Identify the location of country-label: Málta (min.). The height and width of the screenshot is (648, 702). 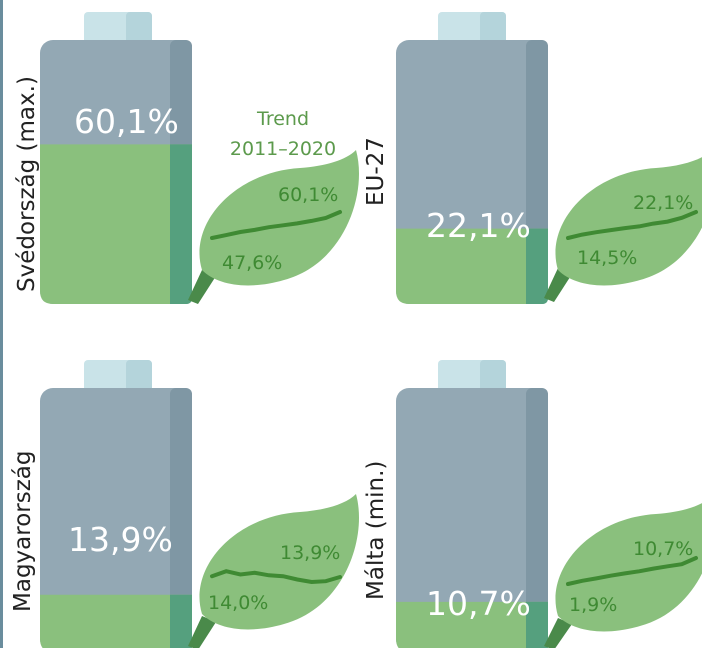
(376, 530).